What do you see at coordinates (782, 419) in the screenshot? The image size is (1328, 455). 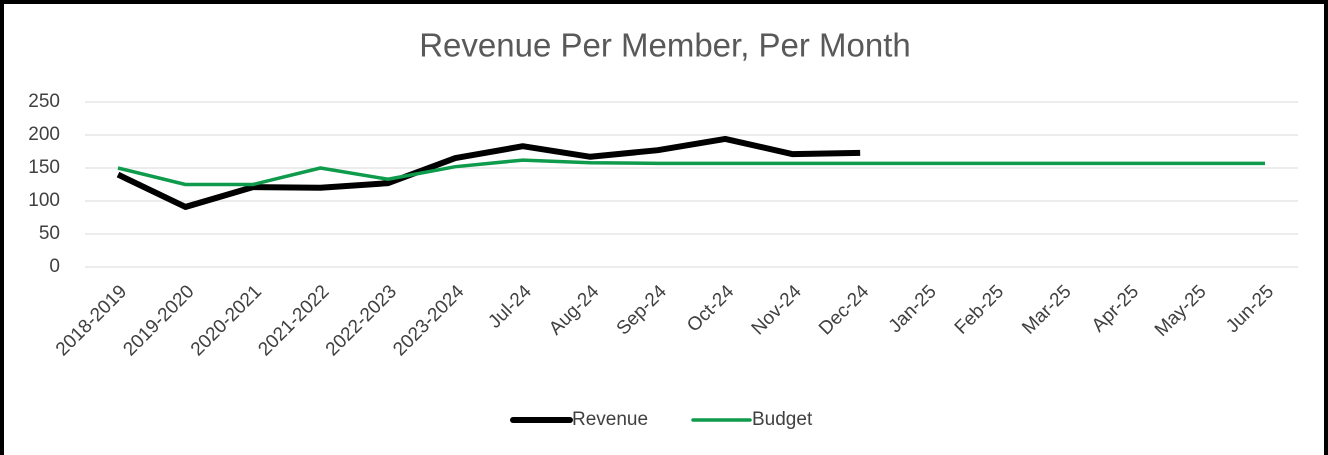 I see `legend-label: Budget` at bounding box center [782, 419].